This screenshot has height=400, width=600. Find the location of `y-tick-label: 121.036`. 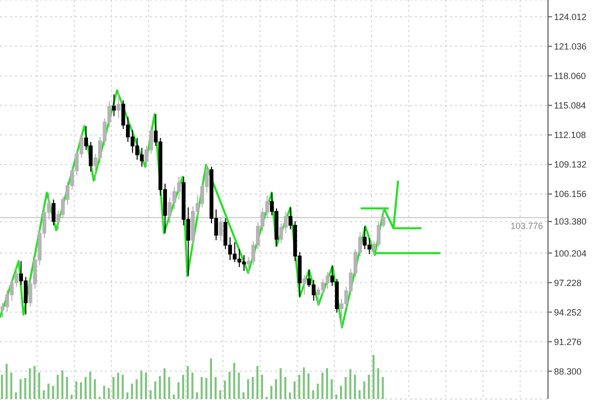

y-tick-label: 121.036 is located at coordinates (570, 46).